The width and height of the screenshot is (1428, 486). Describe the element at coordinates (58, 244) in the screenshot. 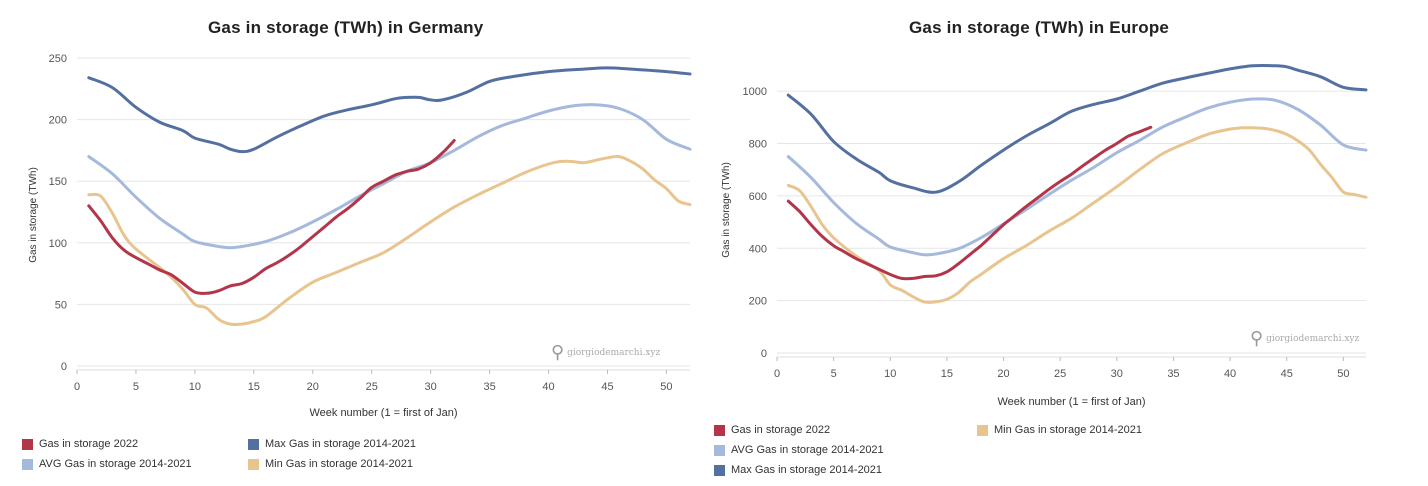

I see `y-tick-label: 100` at that location.